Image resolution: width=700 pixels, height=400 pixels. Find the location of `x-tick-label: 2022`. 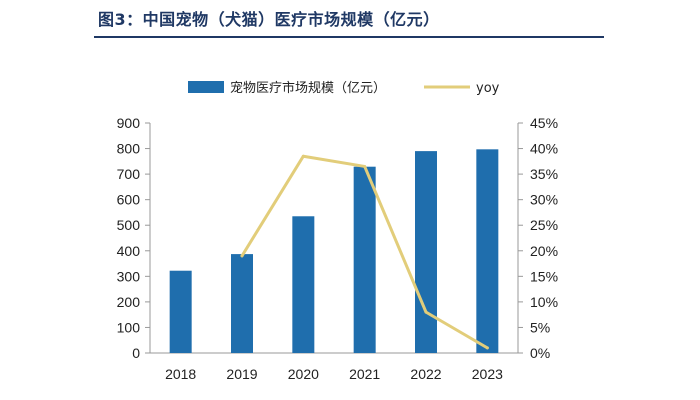

x-tick-label: 2022 is located at coordinates (425, 374).